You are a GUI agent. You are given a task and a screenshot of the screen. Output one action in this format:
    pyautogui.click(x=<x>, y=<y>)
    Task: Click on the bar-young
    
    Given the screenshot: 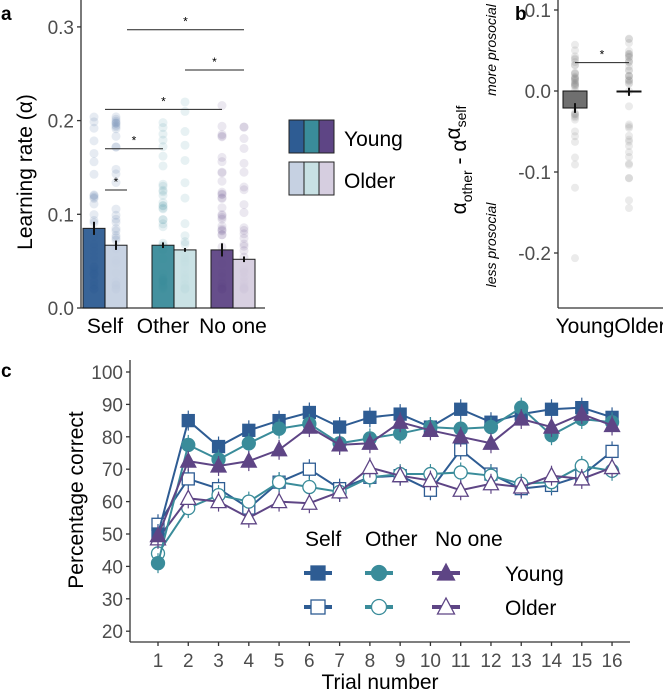 What is the action you would take?
    pyautogui.click(x=94, y=268)
    